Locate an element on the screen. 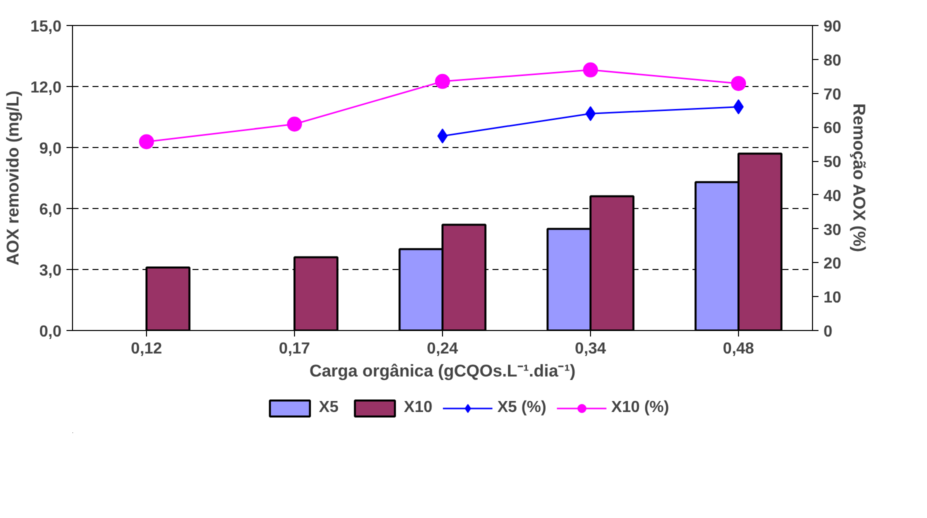  y2-tick-label: 40 is located at coordinates (833, 196).